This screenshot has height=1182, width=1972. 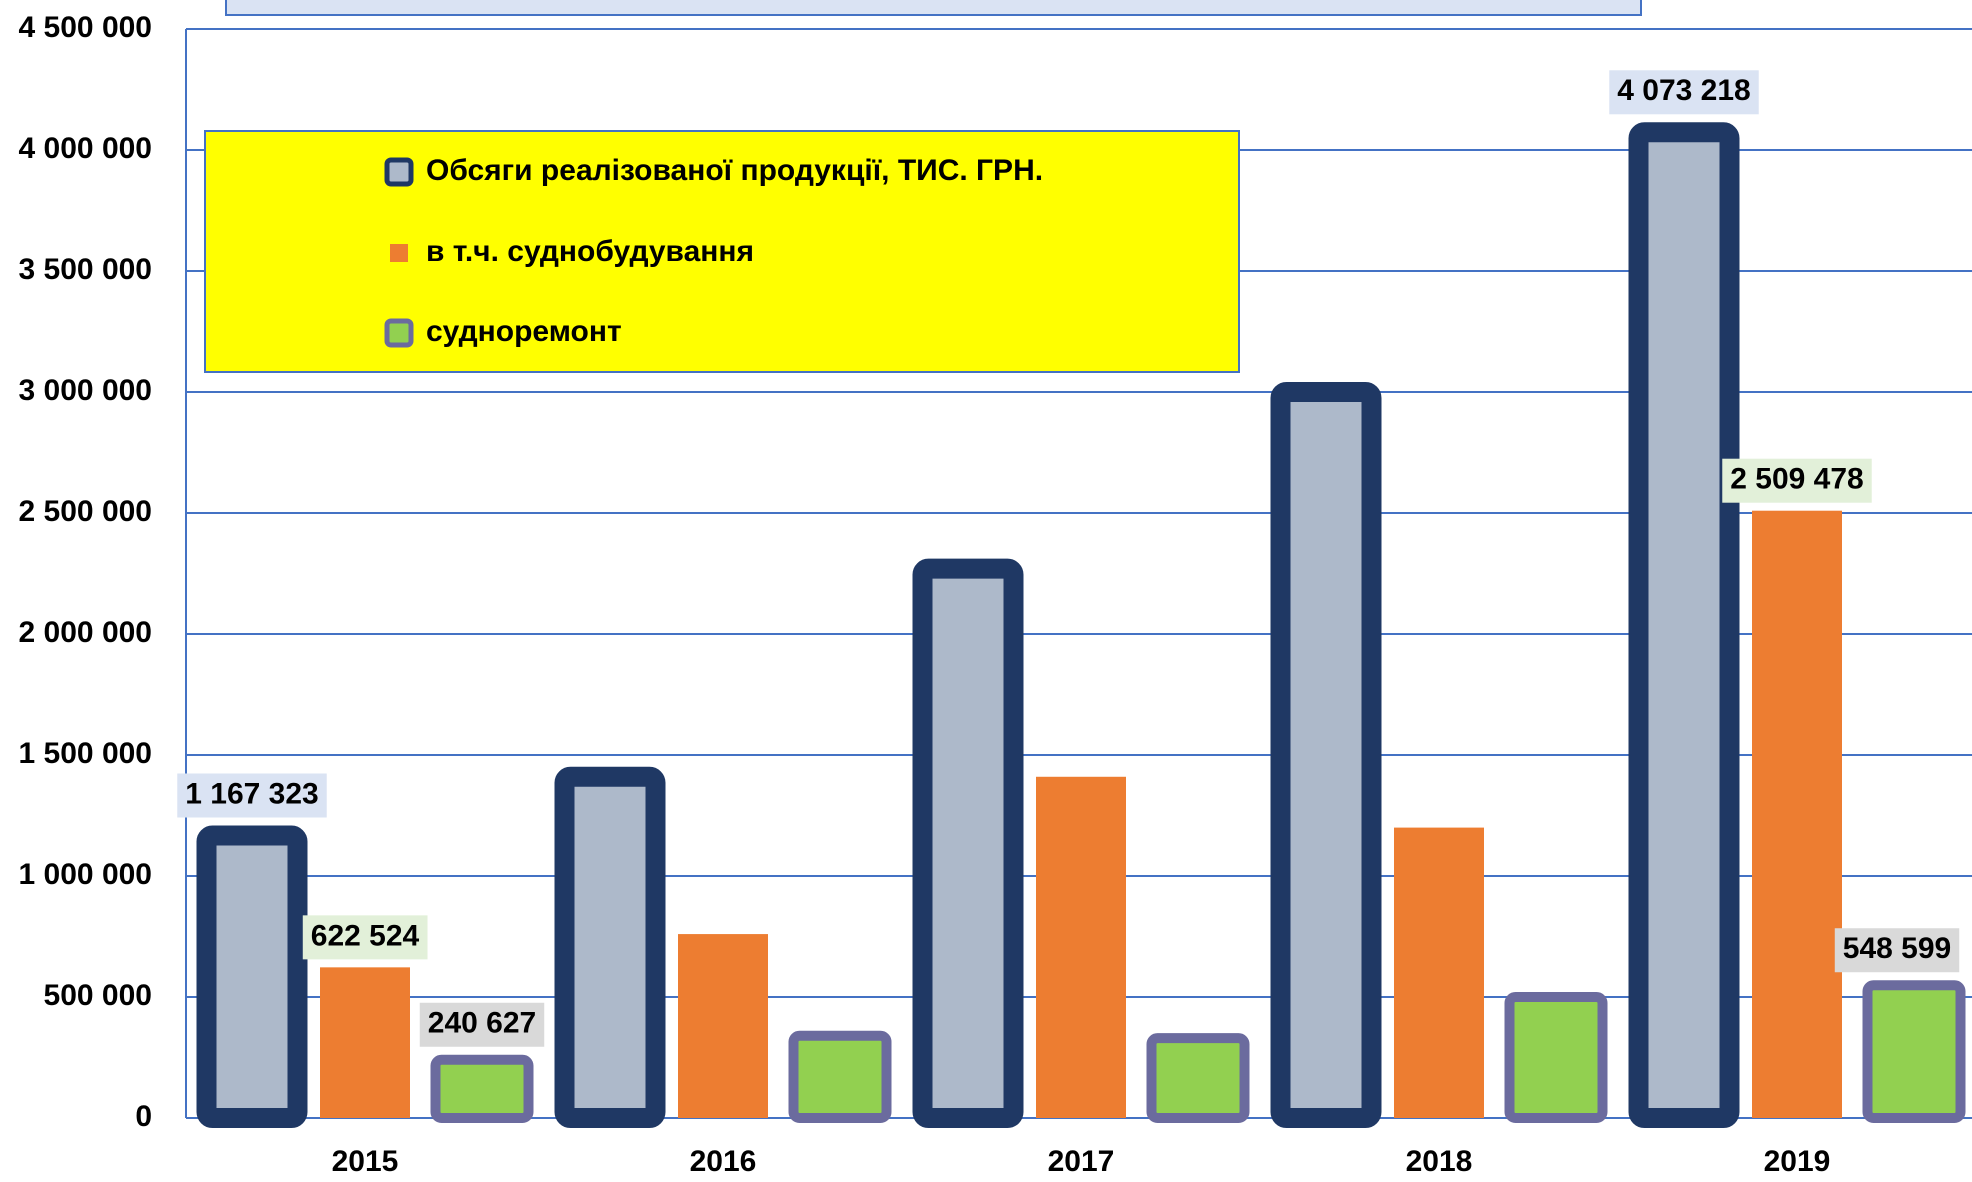 I want to click on y-tick-label: 2 000 000, so click(x=85, y=632).